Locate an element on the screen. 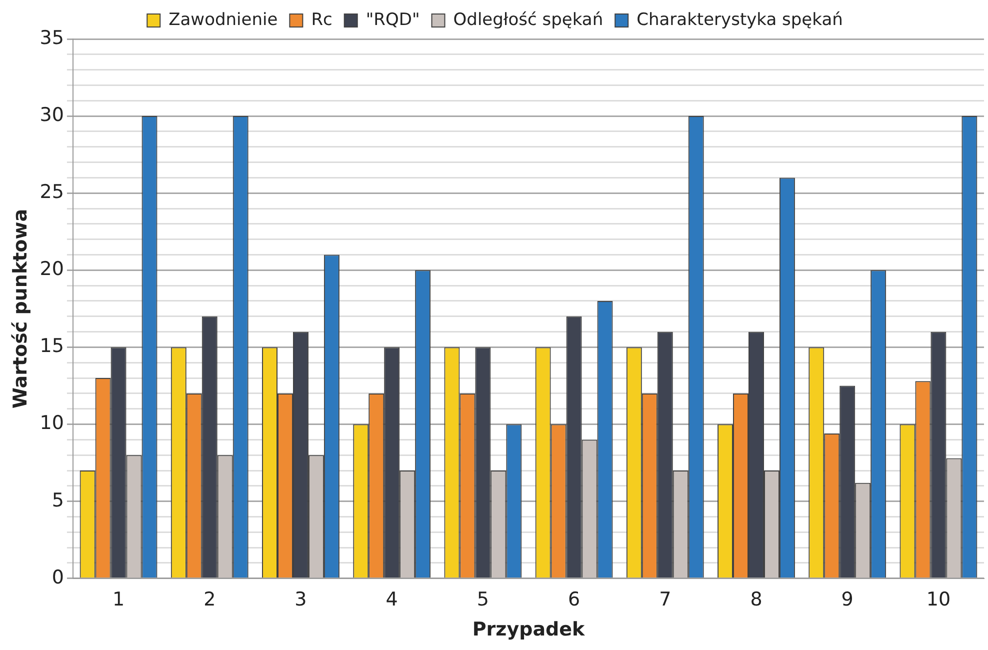  y-tick-label: 35 is located at coordinates (52, 37).